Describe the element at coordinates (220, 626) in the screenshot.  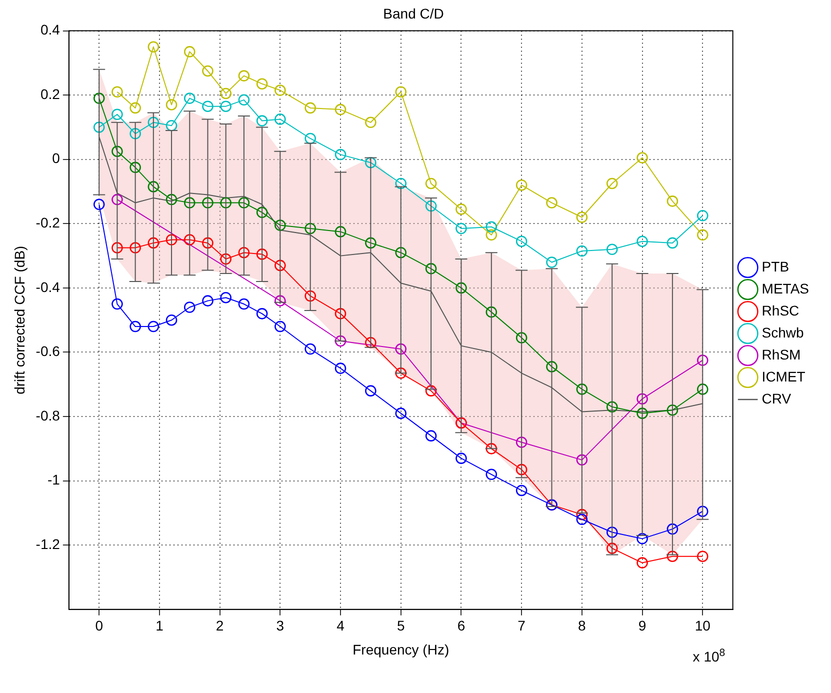
I see `x-tick-label: 2` at that location.